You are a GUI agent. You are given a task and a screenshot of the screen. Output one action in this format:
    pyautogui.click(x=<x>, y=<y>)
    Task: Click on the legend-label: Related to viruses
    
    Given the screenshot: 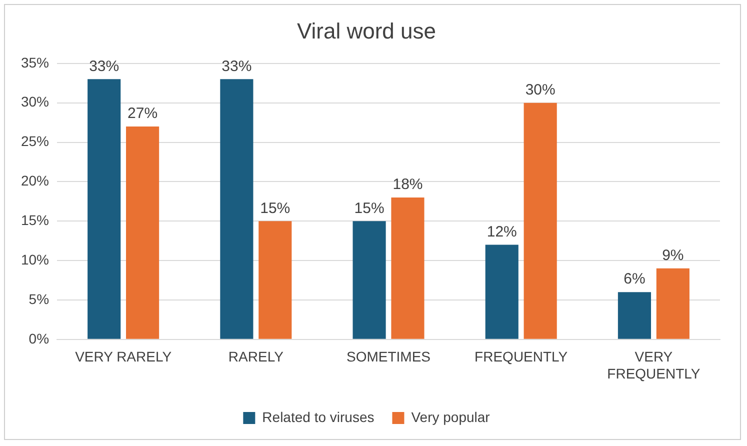 What is the action you would take?
    pyautogui.click(x=318, y=416)
    